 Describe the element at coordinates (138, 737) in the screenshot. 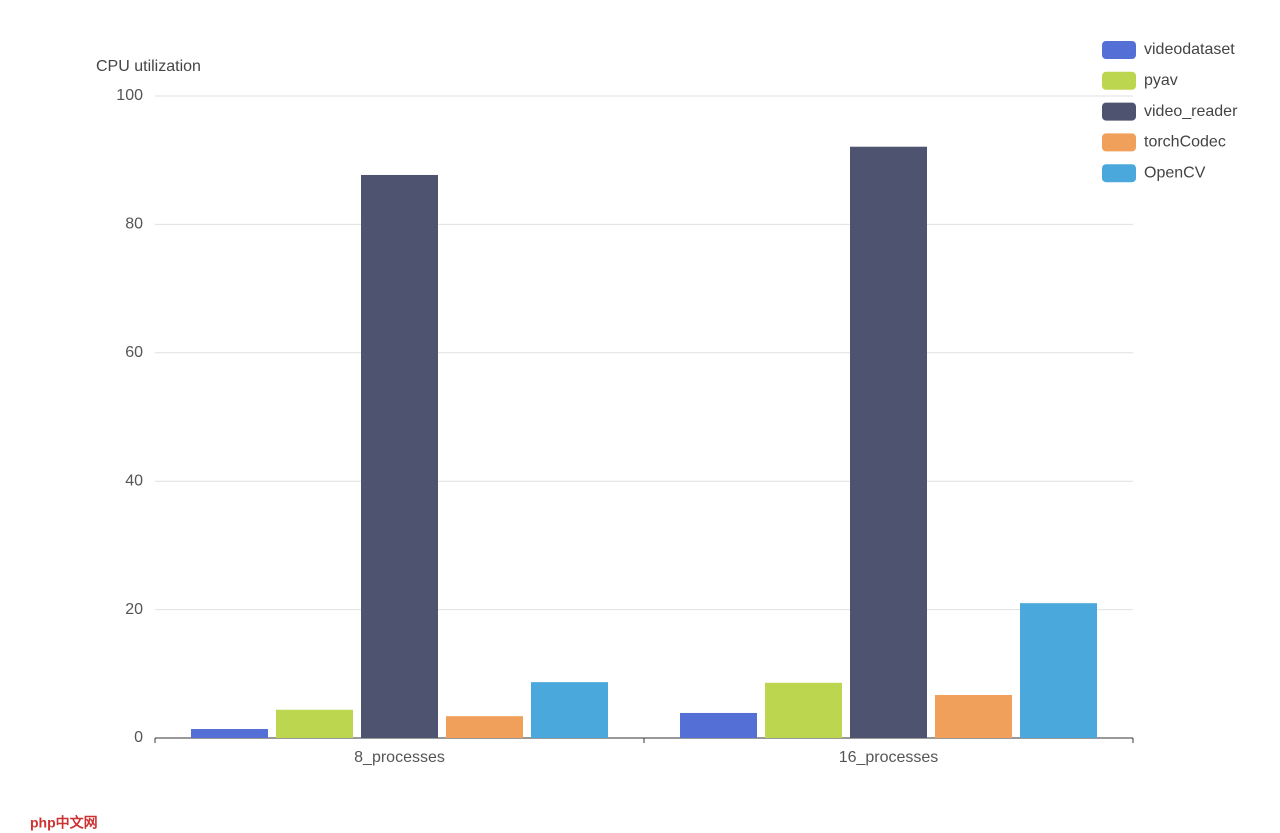

I see `y-tick-label: 0` at that location.